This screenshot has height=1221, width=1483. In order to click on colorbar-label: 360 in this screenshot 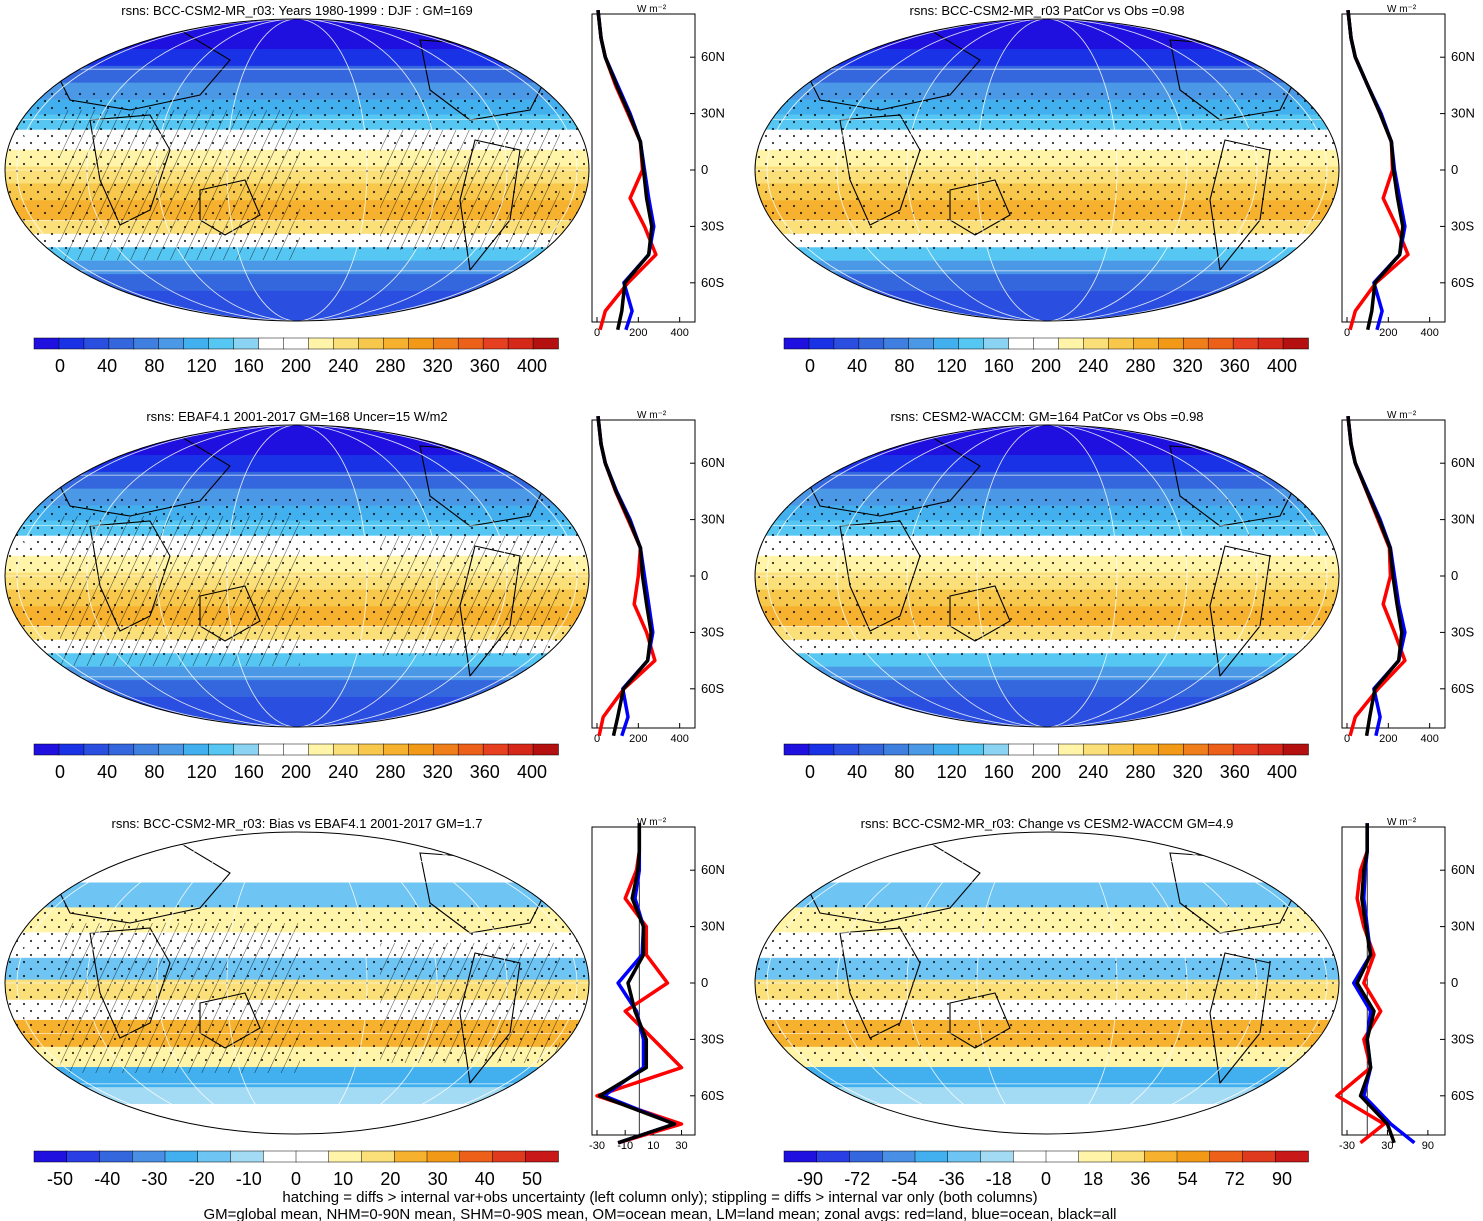, I will do `click(485, 772)`.